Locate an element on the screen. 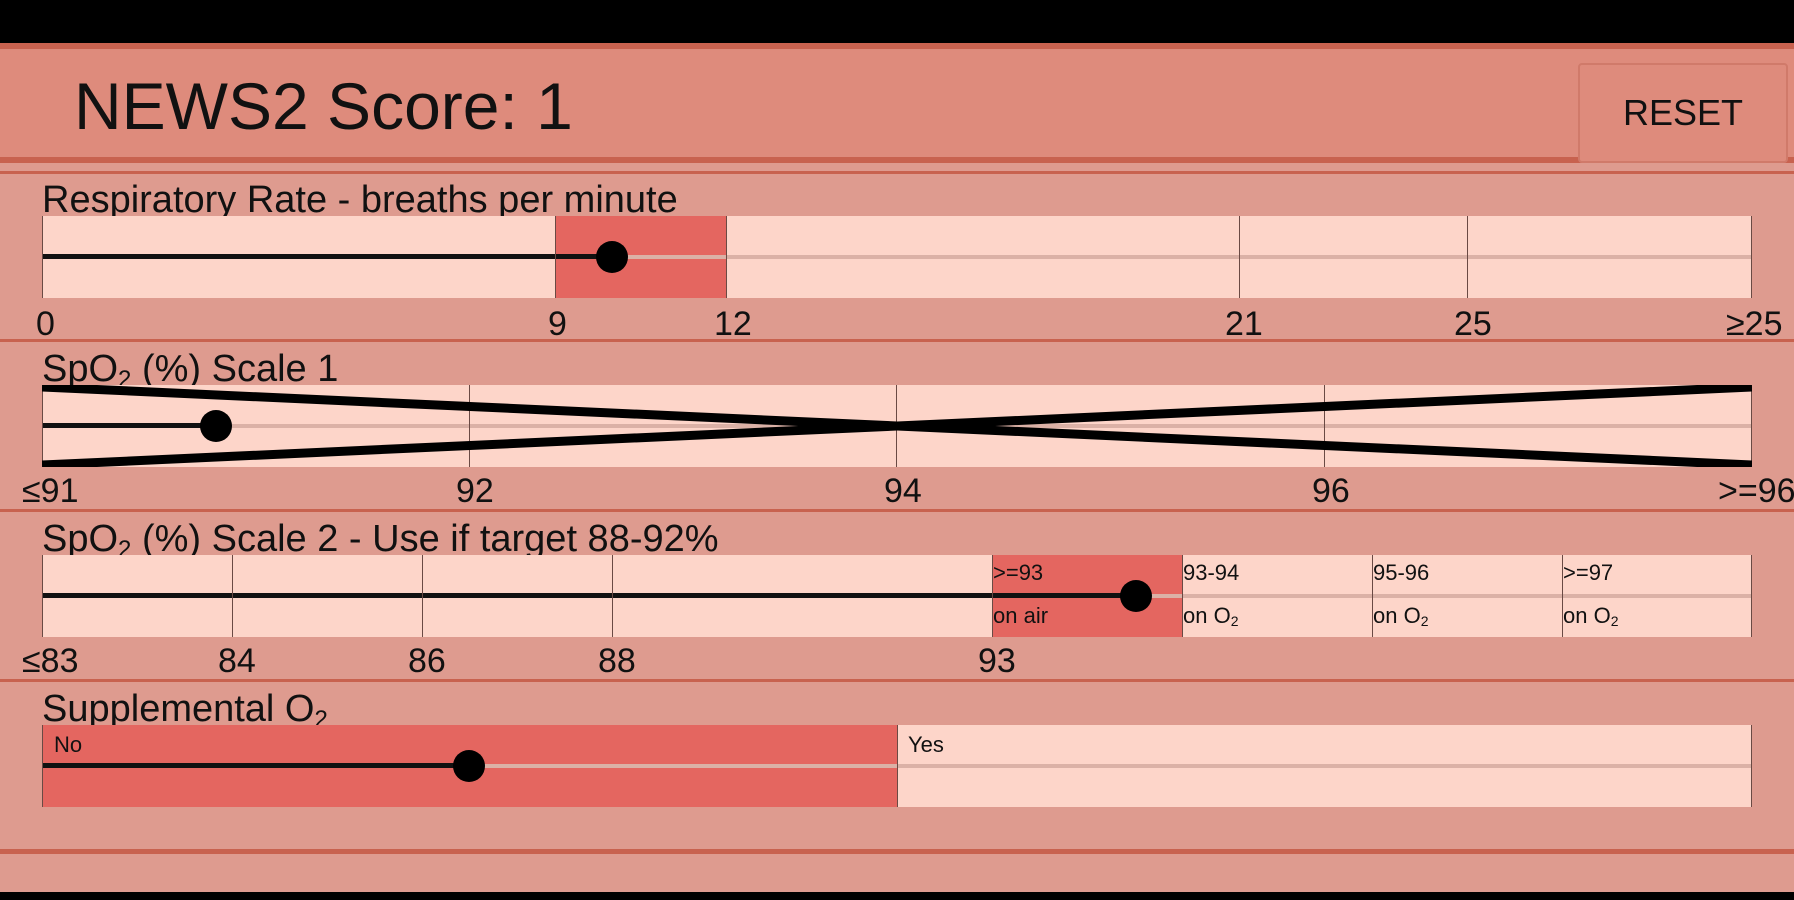  tick-label: 12 is located at coordinates (733, 324).